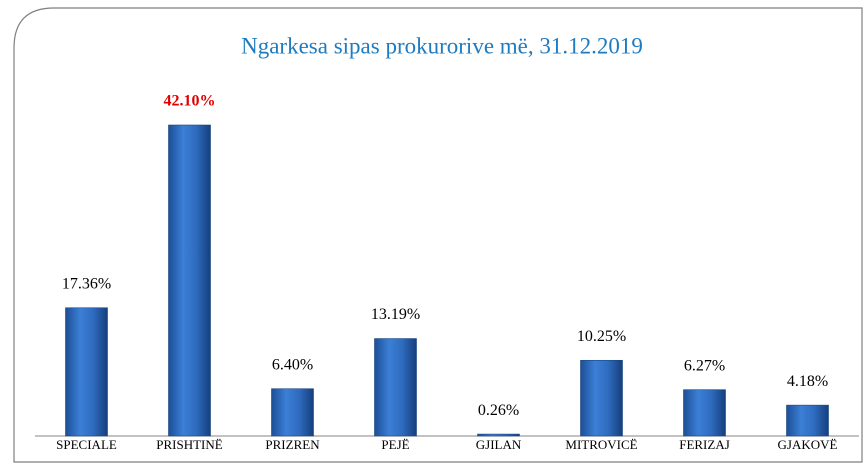 This screenshot has width=866, height=468. I want to click on x-tick-label: FERIZAJ, so click(704, 444).